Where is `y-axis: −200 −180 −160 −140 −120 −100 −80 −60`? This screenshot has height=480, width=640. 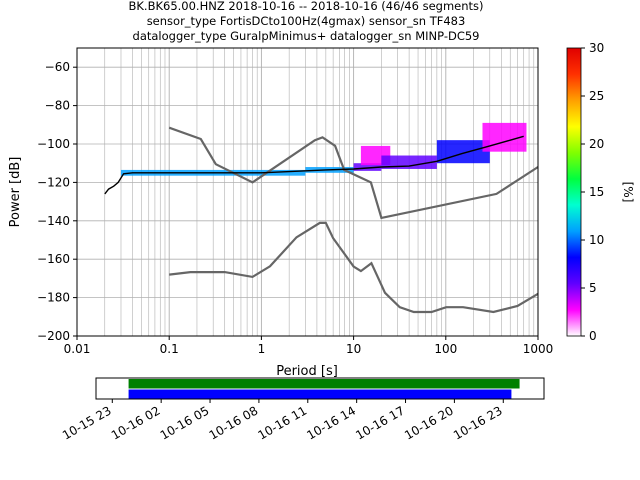
y-axis: −200 −180 −160 −140 −120 −100 −80 −60 is located at coordinates (57, 201).